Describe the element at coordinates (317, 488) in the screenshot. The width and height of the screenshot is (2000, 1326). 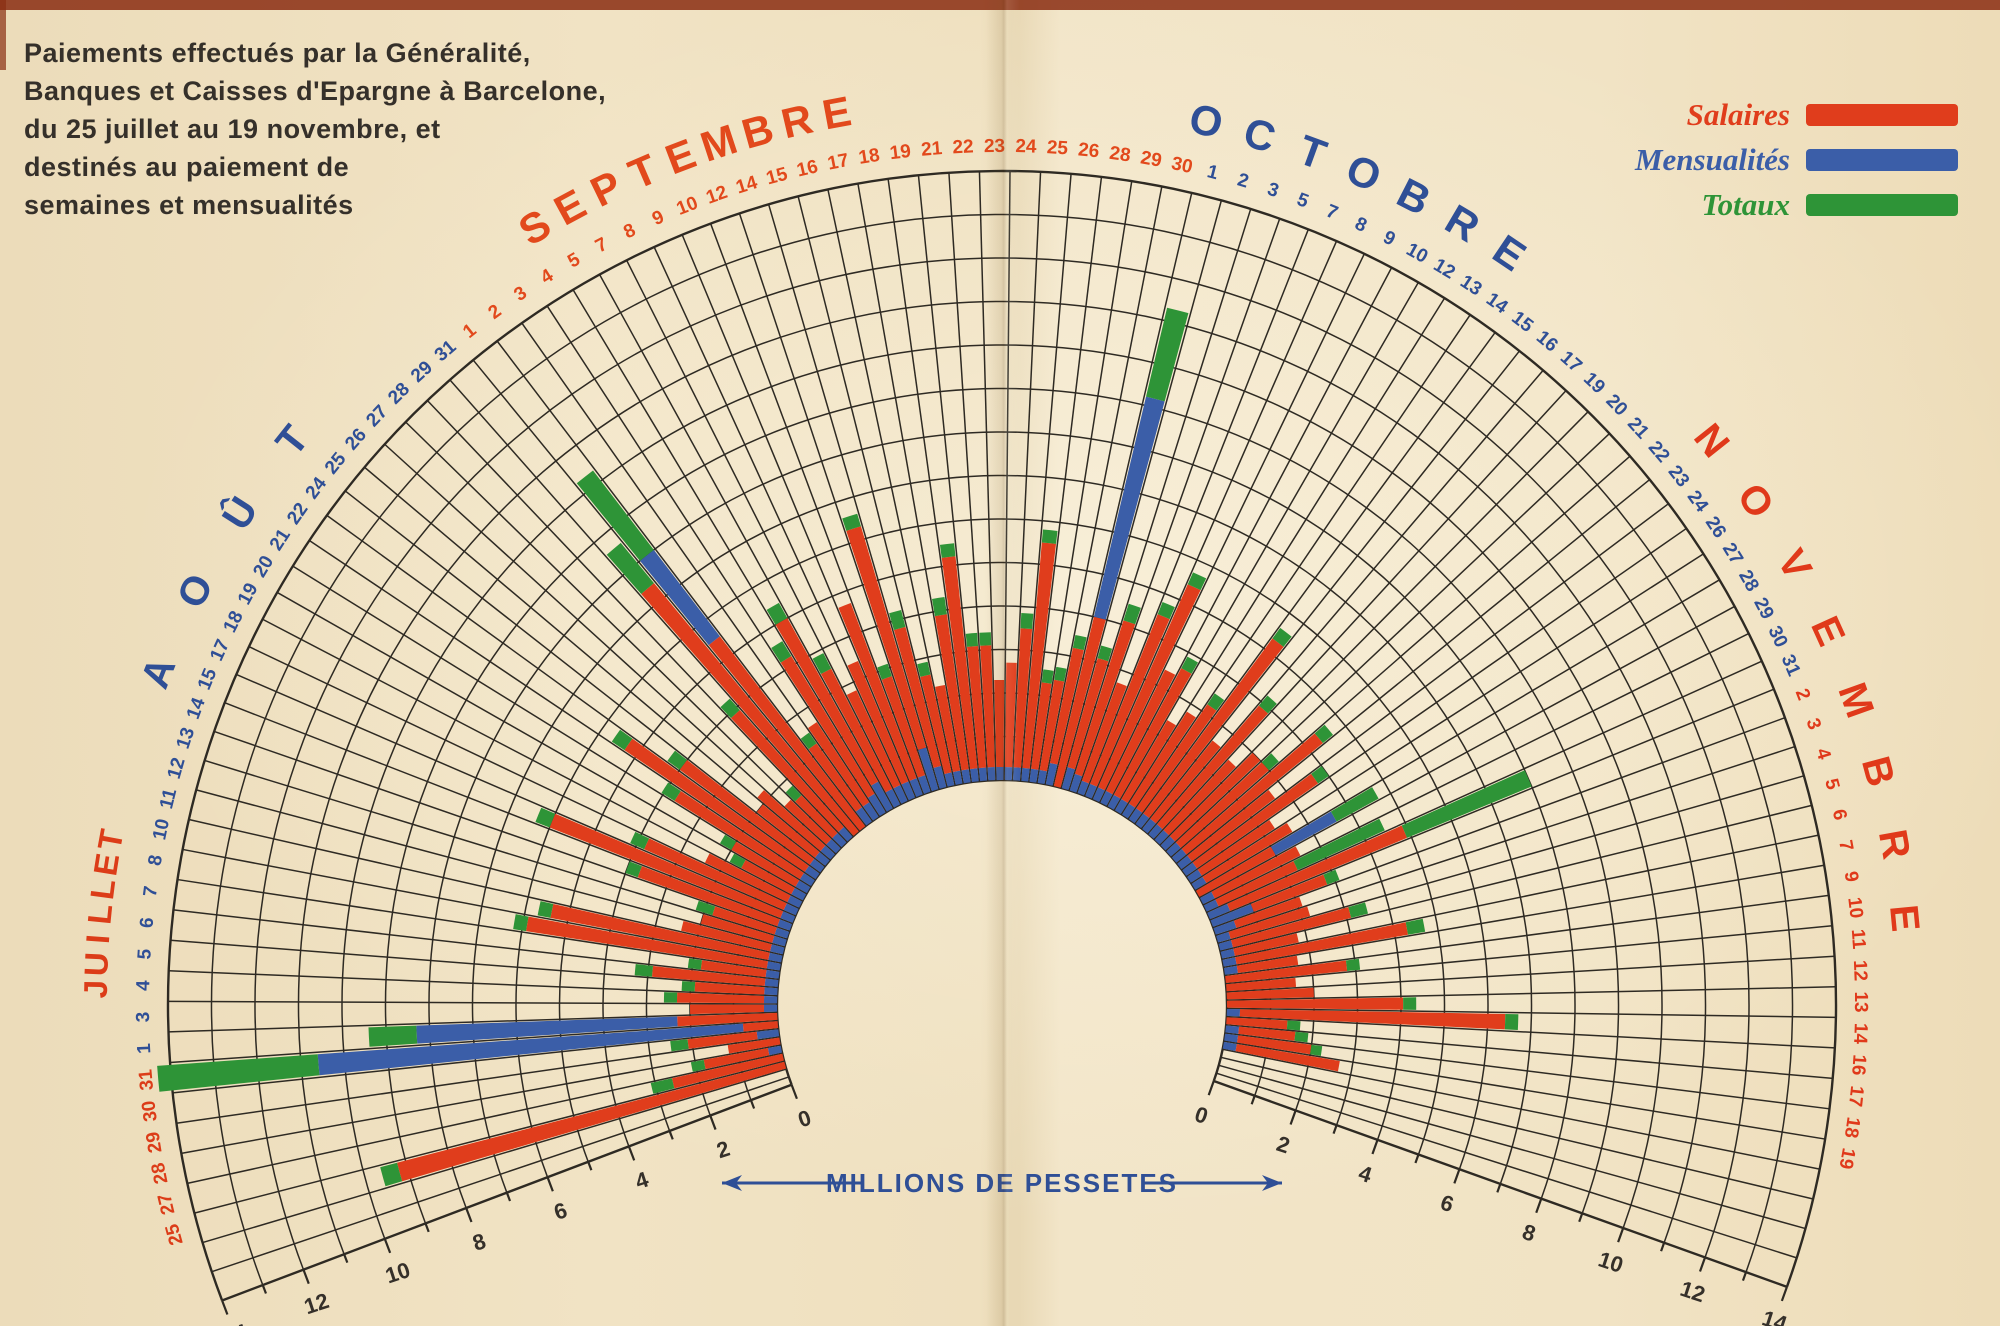
I see `rim-date-label: 24` at that location.